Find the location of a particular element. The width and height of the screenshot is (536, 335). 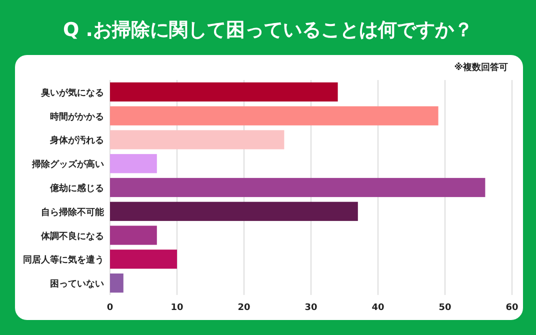

x-tick-label: 30 is located at coordinates (311, 308).